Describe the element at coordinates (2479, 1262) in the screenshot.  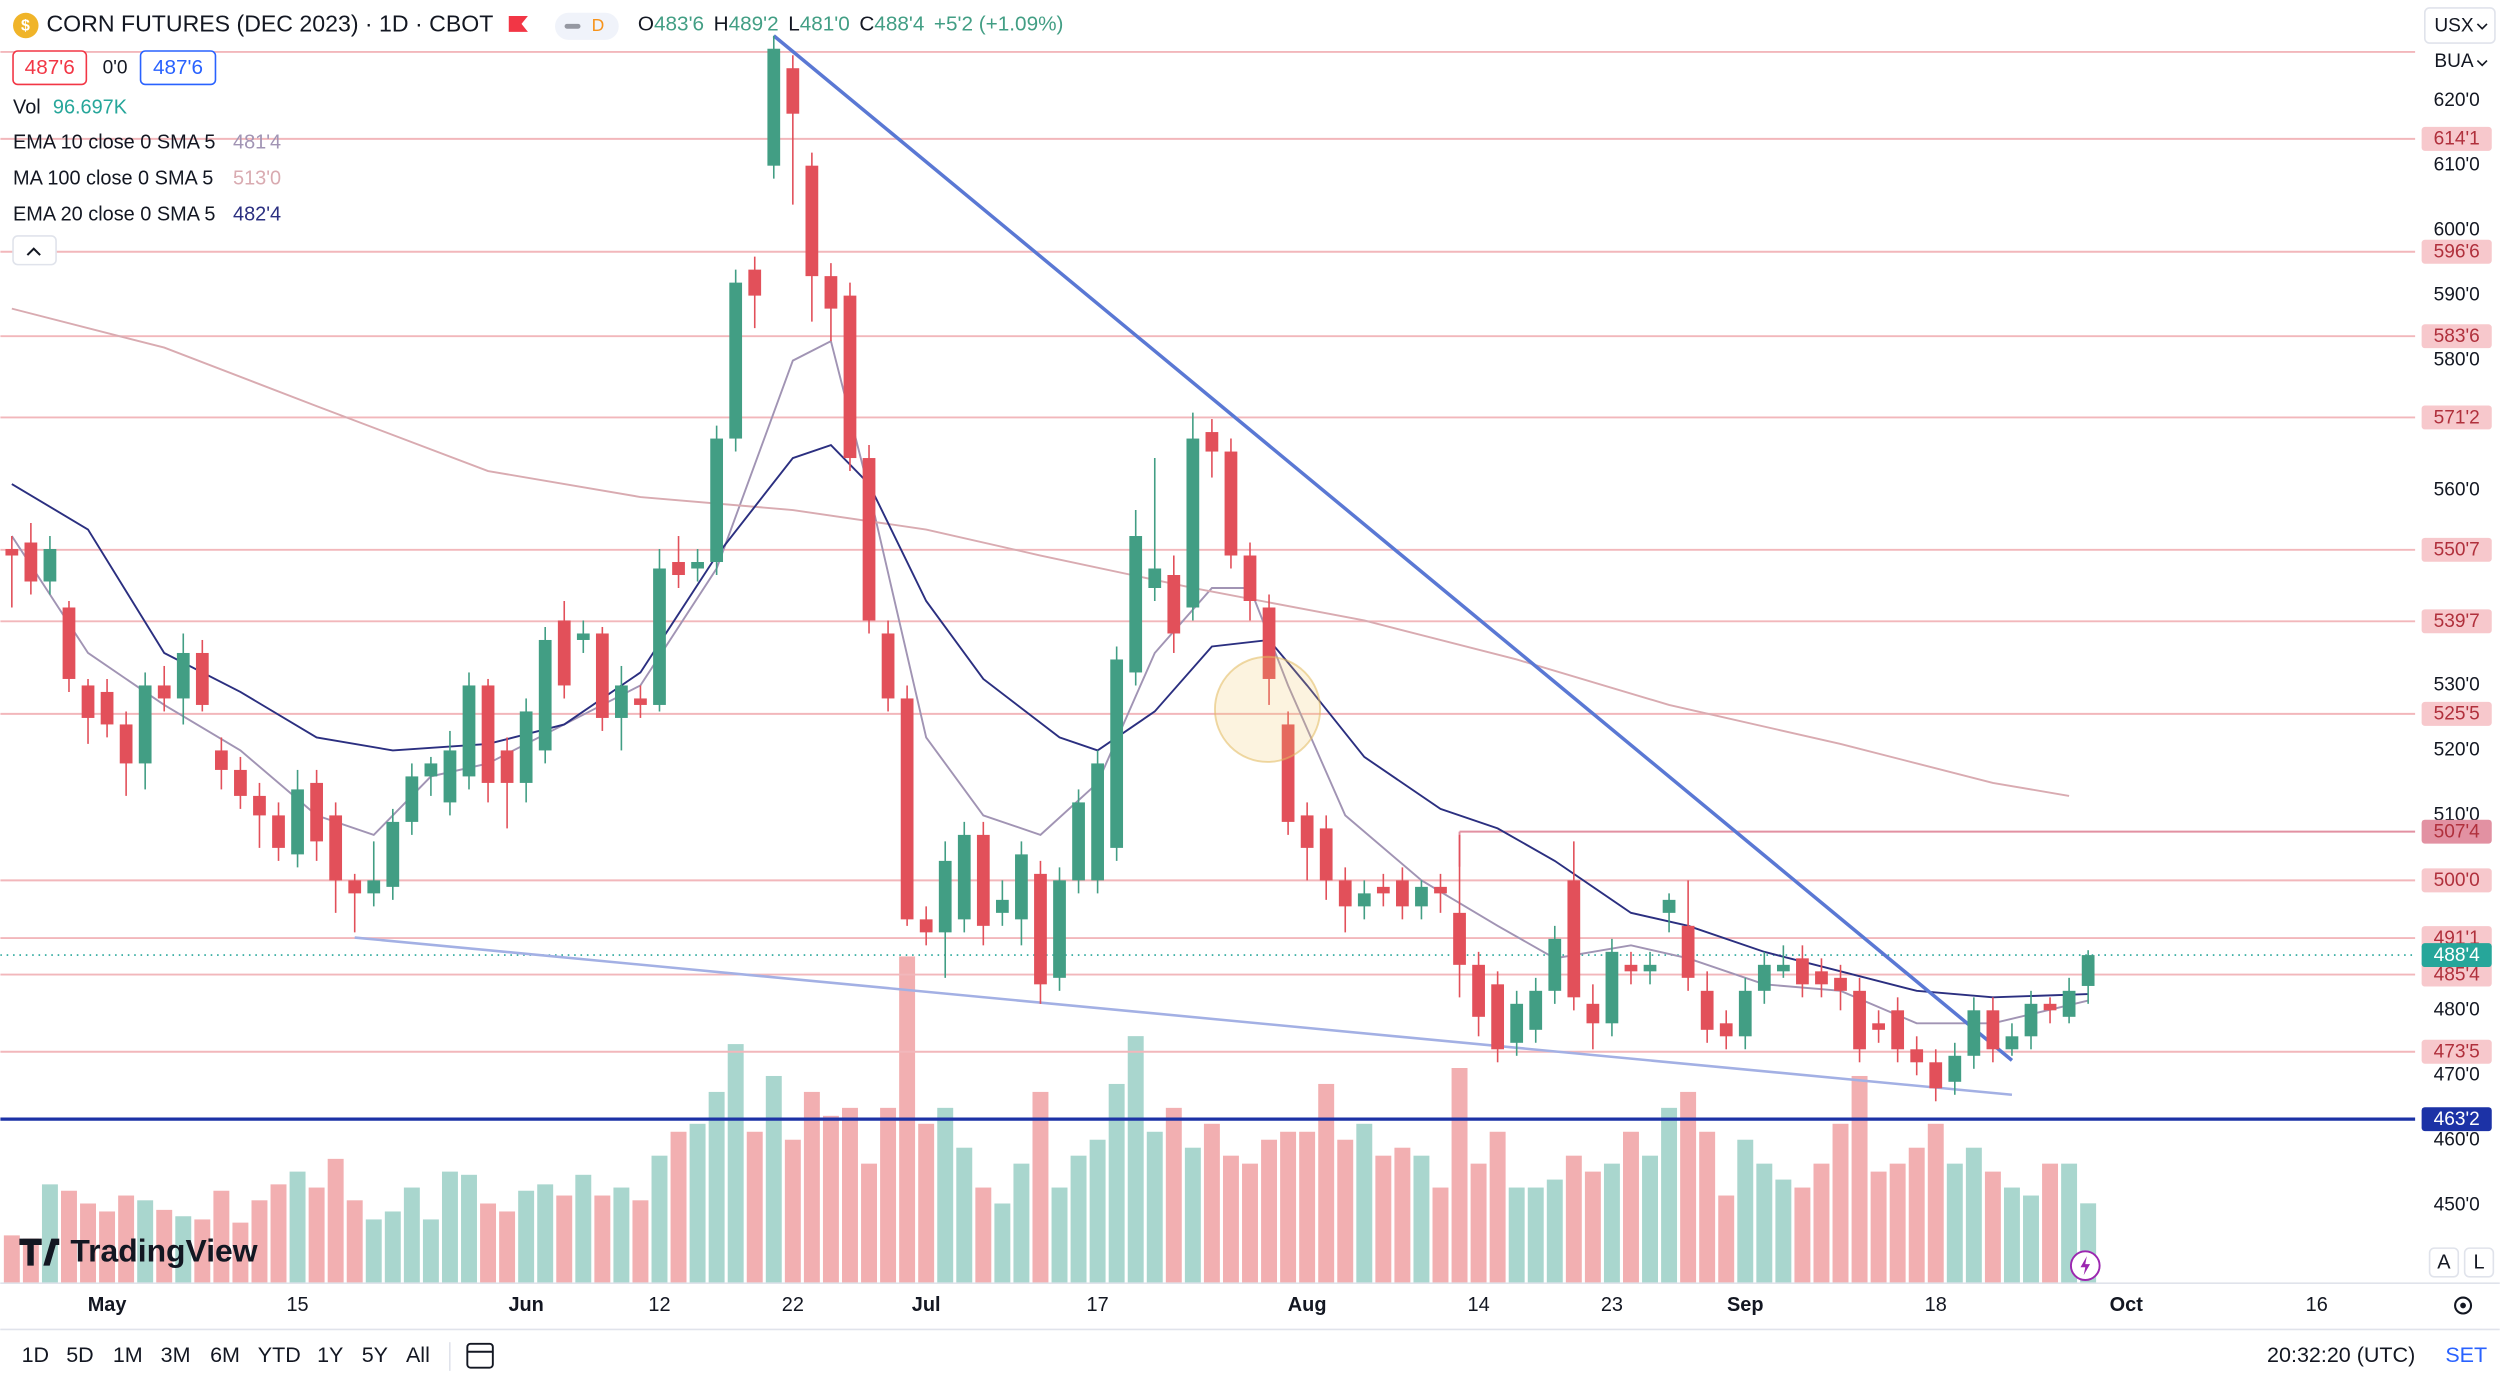
I see `log-scale-button` at that location.